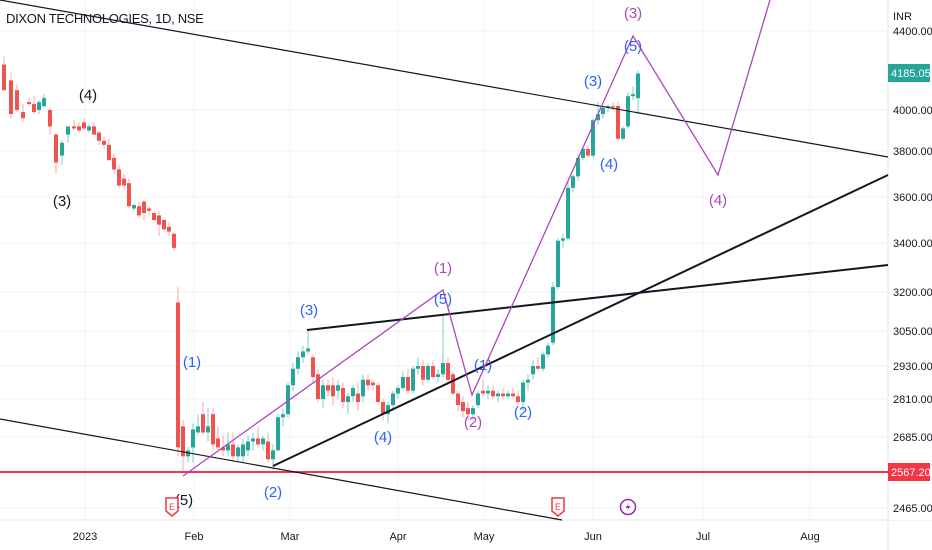  What do you see at coordinates (443, 299) in the screenshot?
I see `wave-label: (5)` at bounding box center [443, 299].